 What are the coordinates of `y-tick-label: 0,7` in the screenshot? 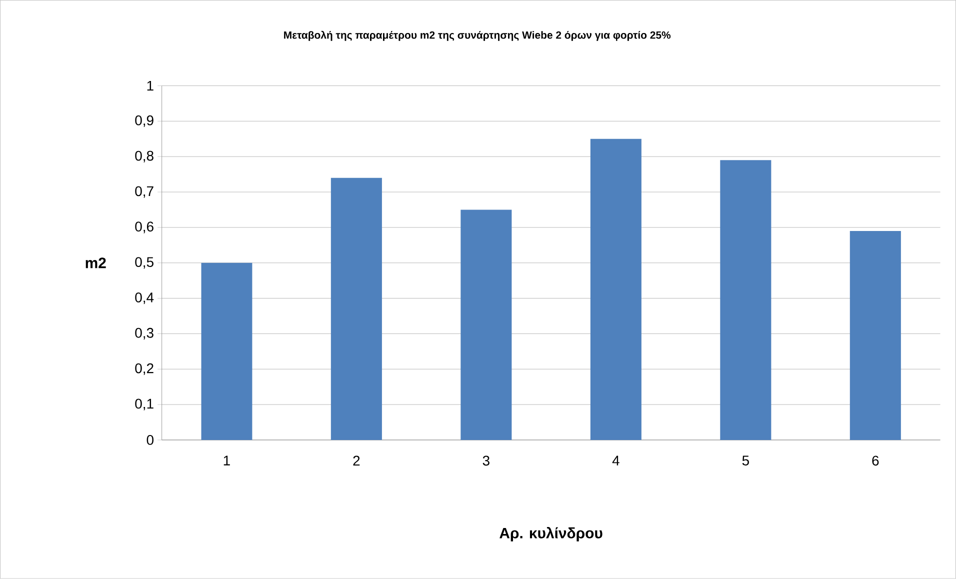 It's located at (144, 192).